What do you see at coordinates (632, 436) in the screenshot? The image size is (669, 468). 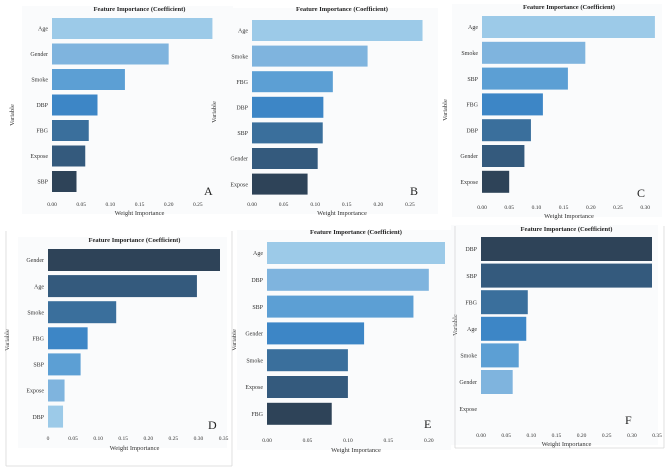 I see `x-tick-label: 0.30` at bounding box center [632, 436].